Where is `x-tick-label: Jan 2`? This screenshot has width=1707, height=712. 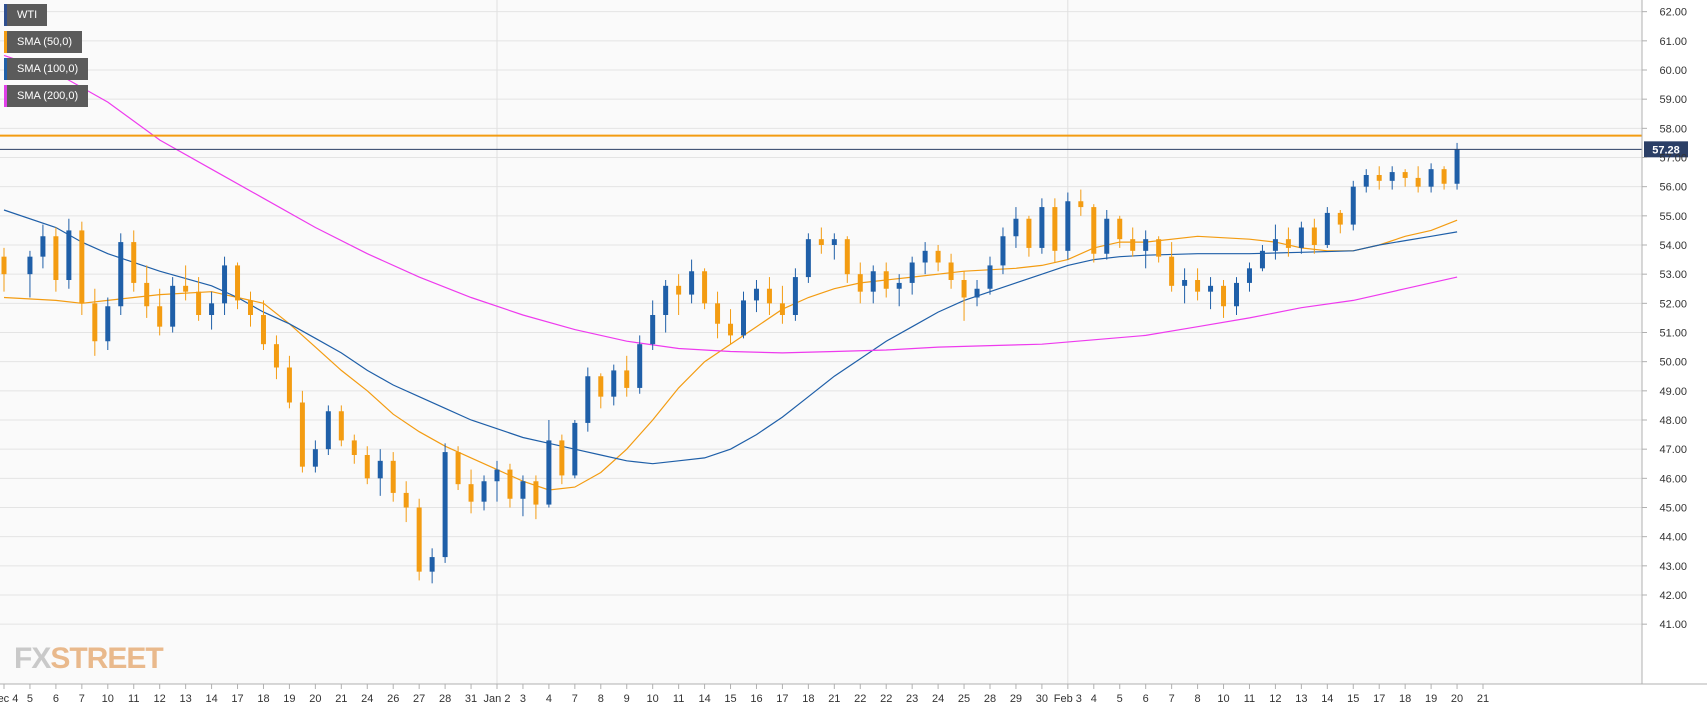
x-tick-label: Jan 2 is located at coordinates (497, 699).